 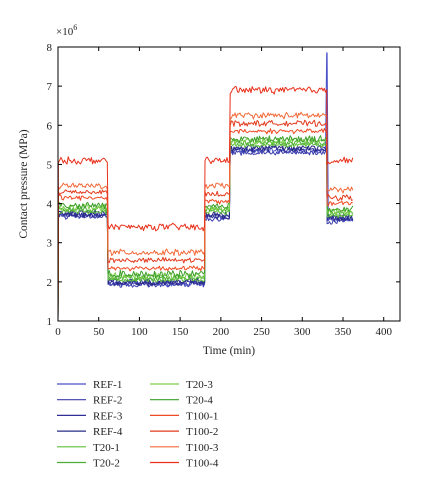 I want to click on y-tick-label: 7, so click(x=50, y=87).